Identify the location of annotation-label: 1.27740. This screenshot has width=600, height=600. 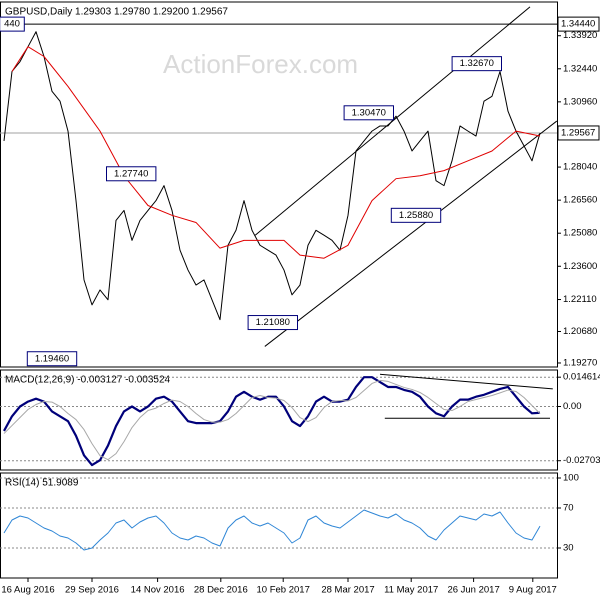
(131, 173).